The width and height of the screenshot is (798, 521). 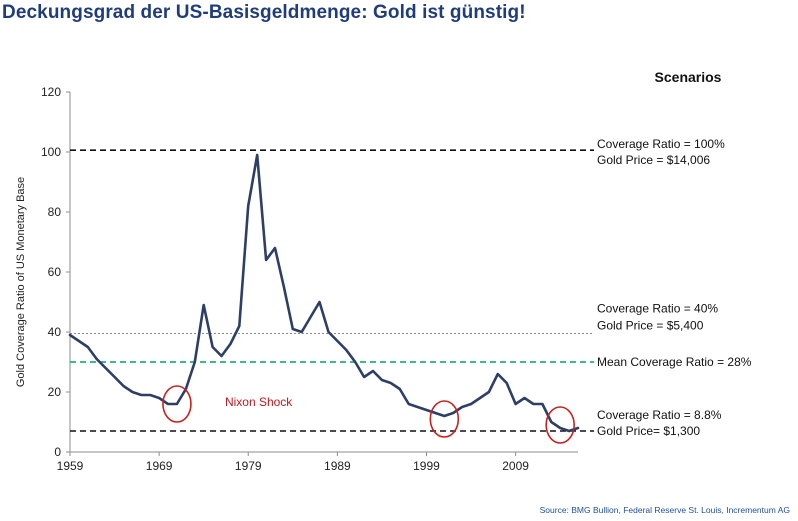 What do you see at coordinates (51, 152) in the screenshot?
I see `y-tick-label: 100` at bounding box center [51, 152].